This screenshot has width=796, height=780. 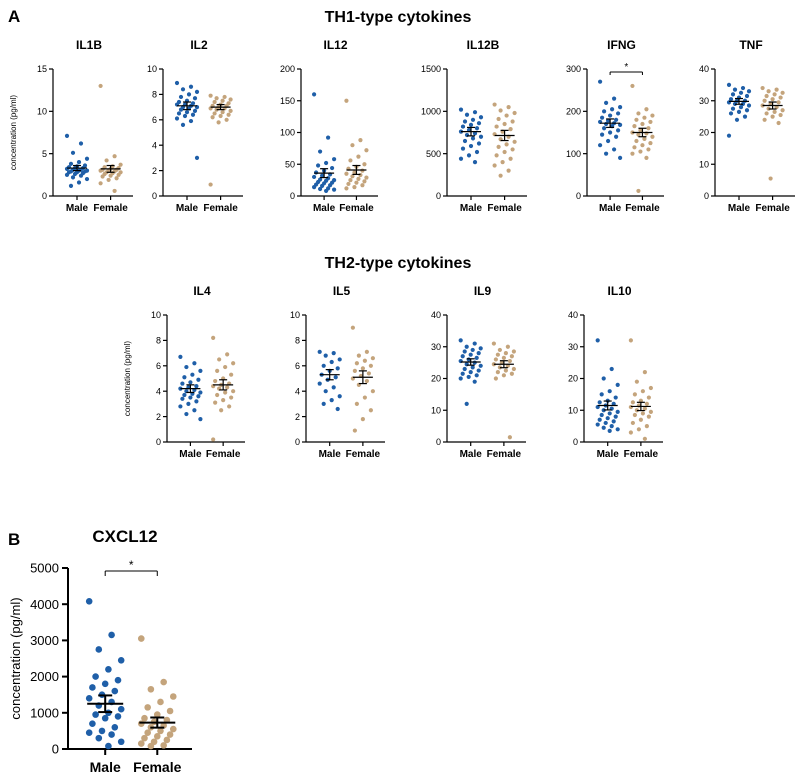 I want to click on significance-marker: *, so click(x=131, y=565).